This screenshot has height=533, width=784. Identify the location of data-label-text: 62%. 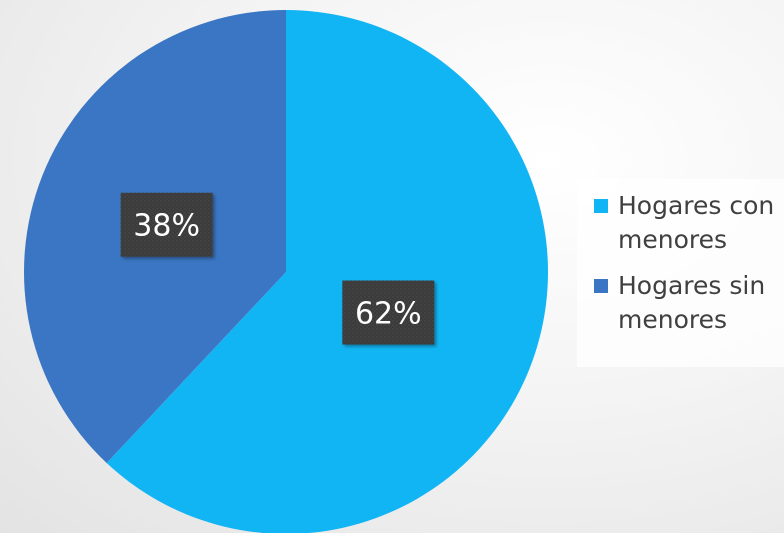
(388, 314).